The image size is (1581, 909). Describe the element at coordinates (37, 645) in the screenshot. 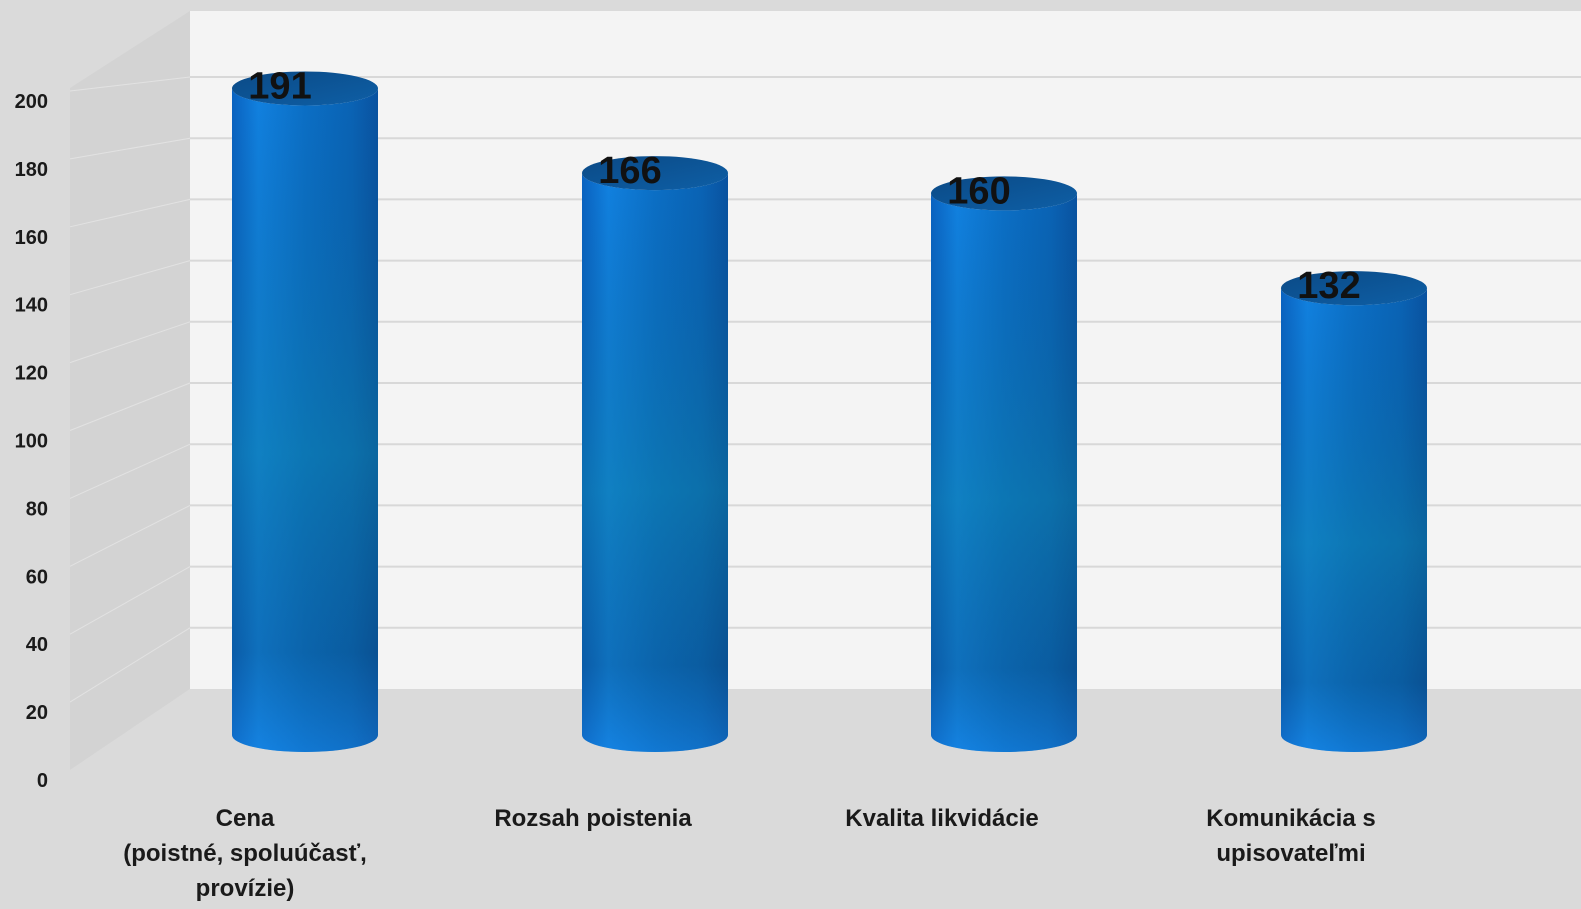

I see `y-tick-label: 40` at that location.